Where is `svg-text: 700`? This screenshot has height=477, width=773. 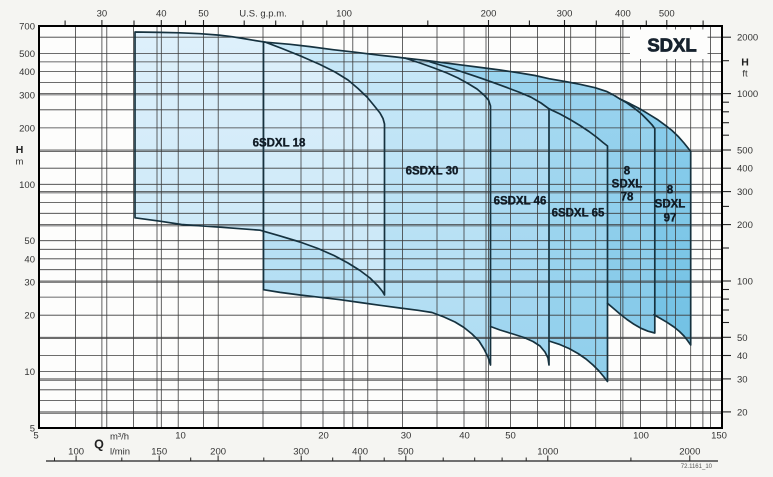 svg-text: 700 is located at coordinates (27, 27).